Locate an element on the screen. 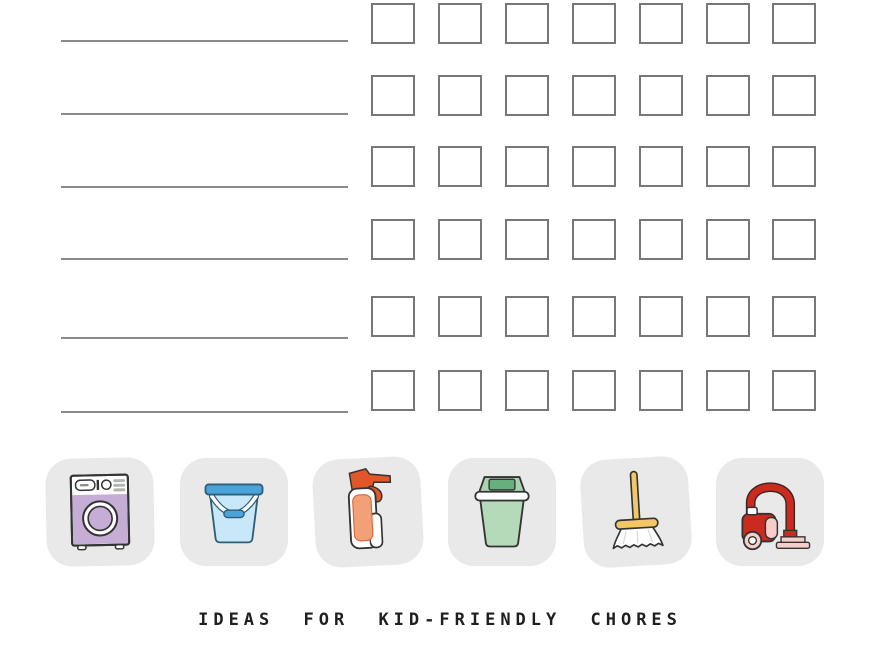 The height and width of the screenshot is (660, 880). chore-tile-trash-can is located at coordinates (502, 512).